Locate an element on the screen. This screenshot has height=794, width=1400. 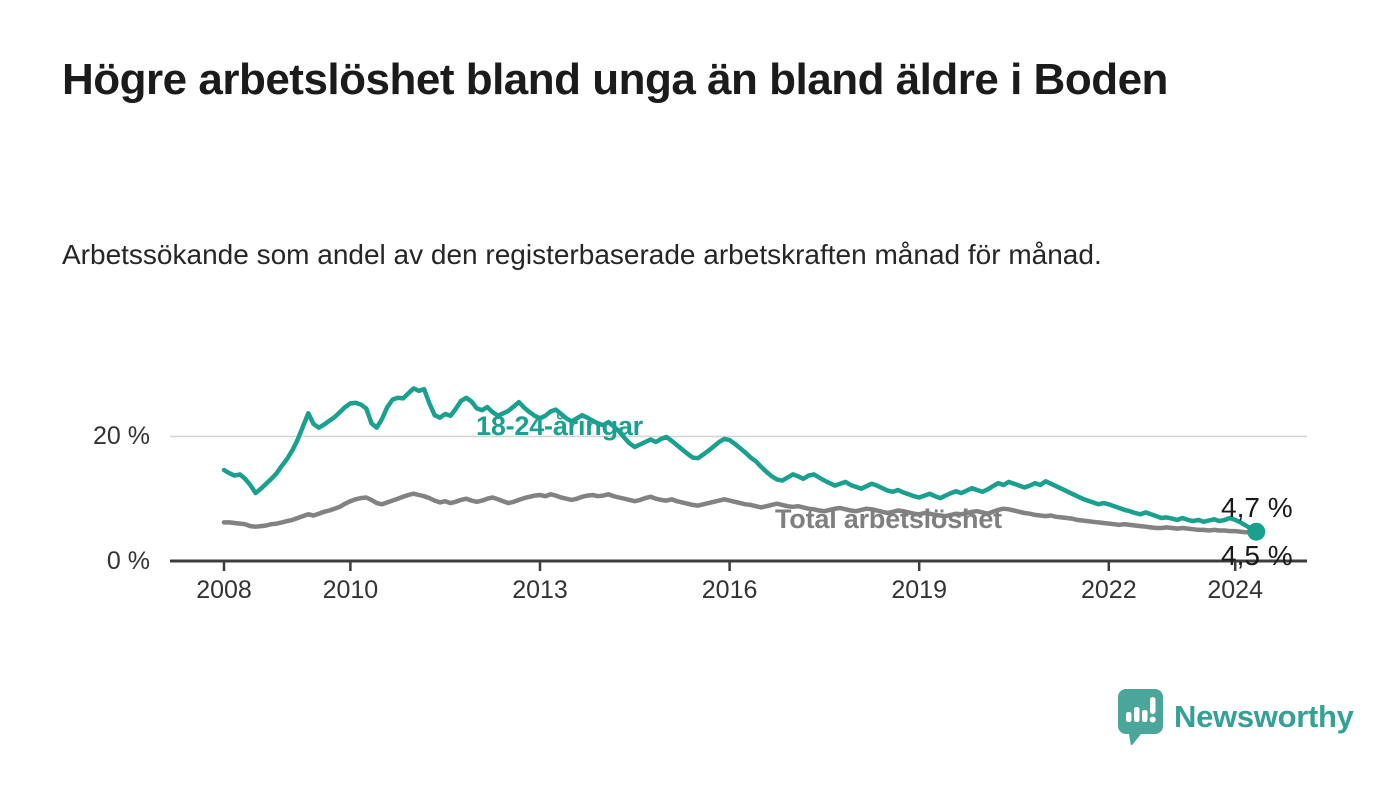
x-axis-tick-label: 2008 is located at coordinates (224, 590).